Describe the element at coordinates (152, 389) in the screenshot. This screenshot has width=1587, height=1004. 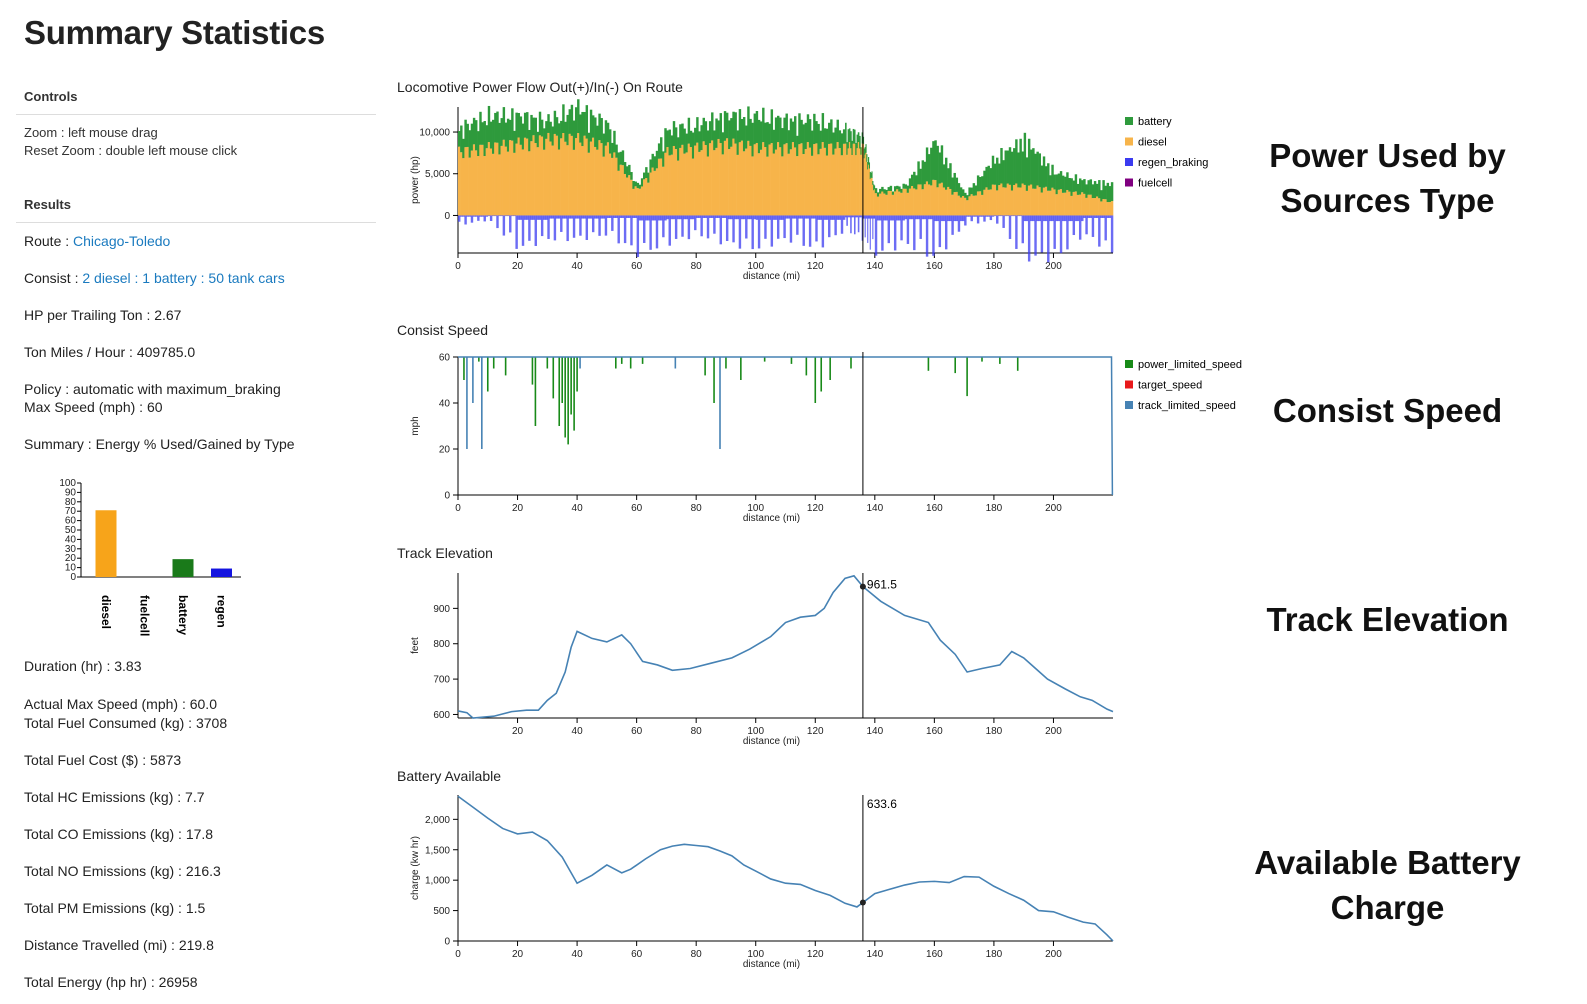
I see `policy: Policy : automatic with maximum_braking` at that location.